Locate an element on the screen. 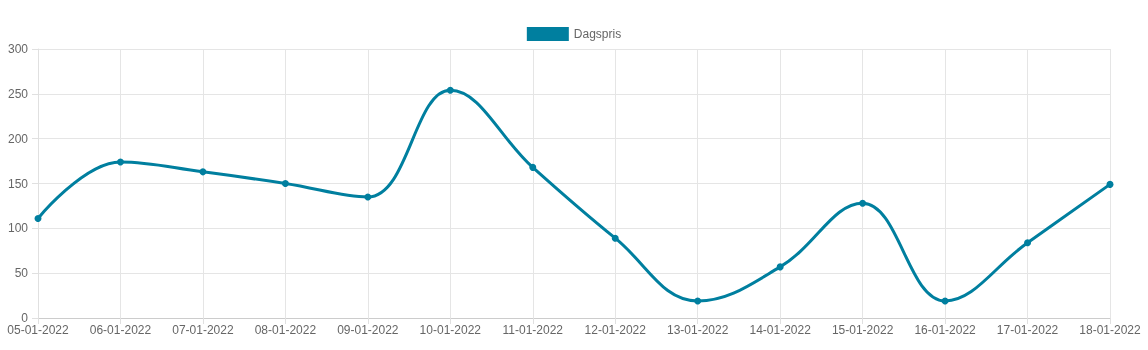  x-tick-label: 16-01-2022 is located at coordinates (945, 330).